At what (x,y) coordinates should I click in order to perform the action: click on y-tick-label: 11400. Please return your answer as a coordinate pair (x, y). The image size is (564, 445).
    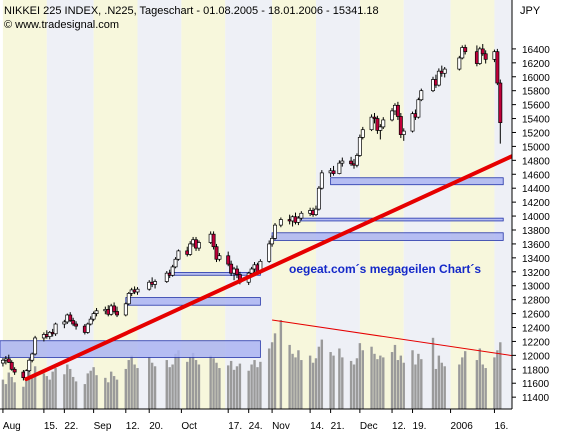
    Looking at the image, I should click on (536, 398).